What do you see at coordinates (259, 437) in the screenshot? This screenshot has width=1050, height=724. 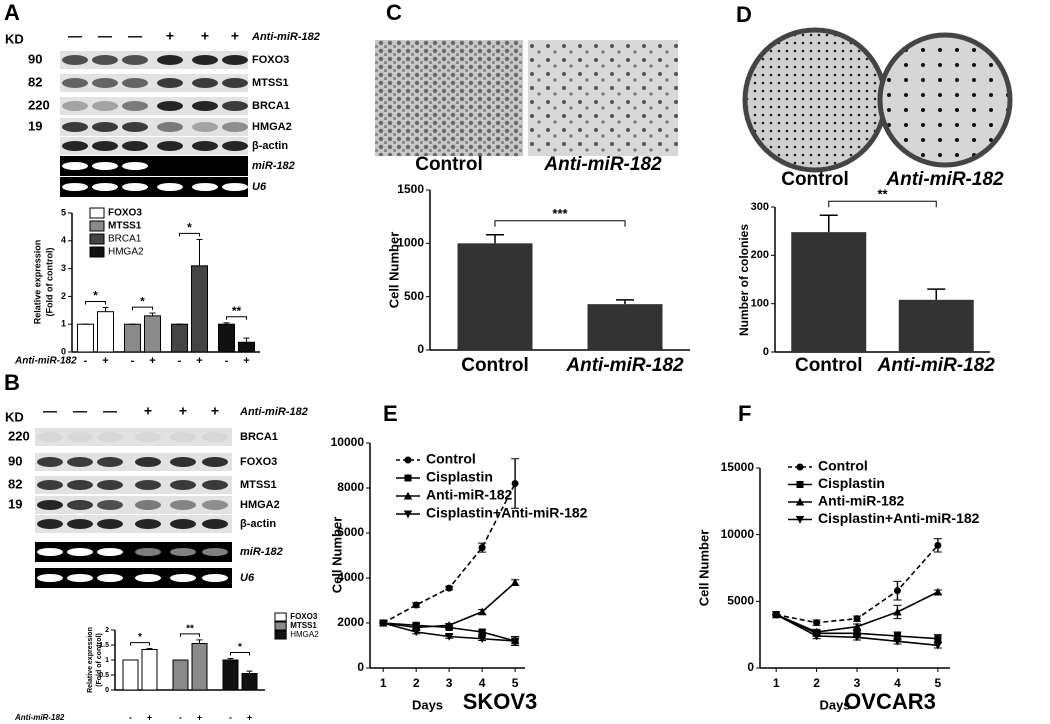 I see `row-label: BRCA1` at bounding box center [259, 437].